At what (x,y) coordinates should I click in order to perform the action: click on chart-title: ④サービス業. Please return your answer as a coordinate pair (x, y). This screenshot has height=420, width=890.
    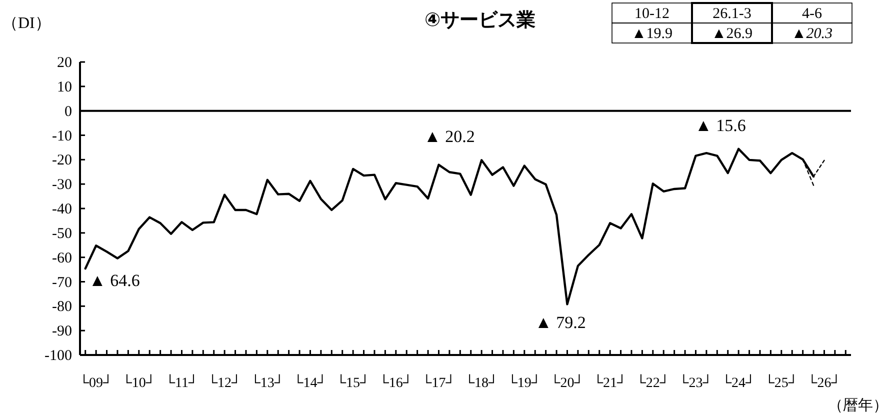
    Looking at the image, I should click on (480, 20).